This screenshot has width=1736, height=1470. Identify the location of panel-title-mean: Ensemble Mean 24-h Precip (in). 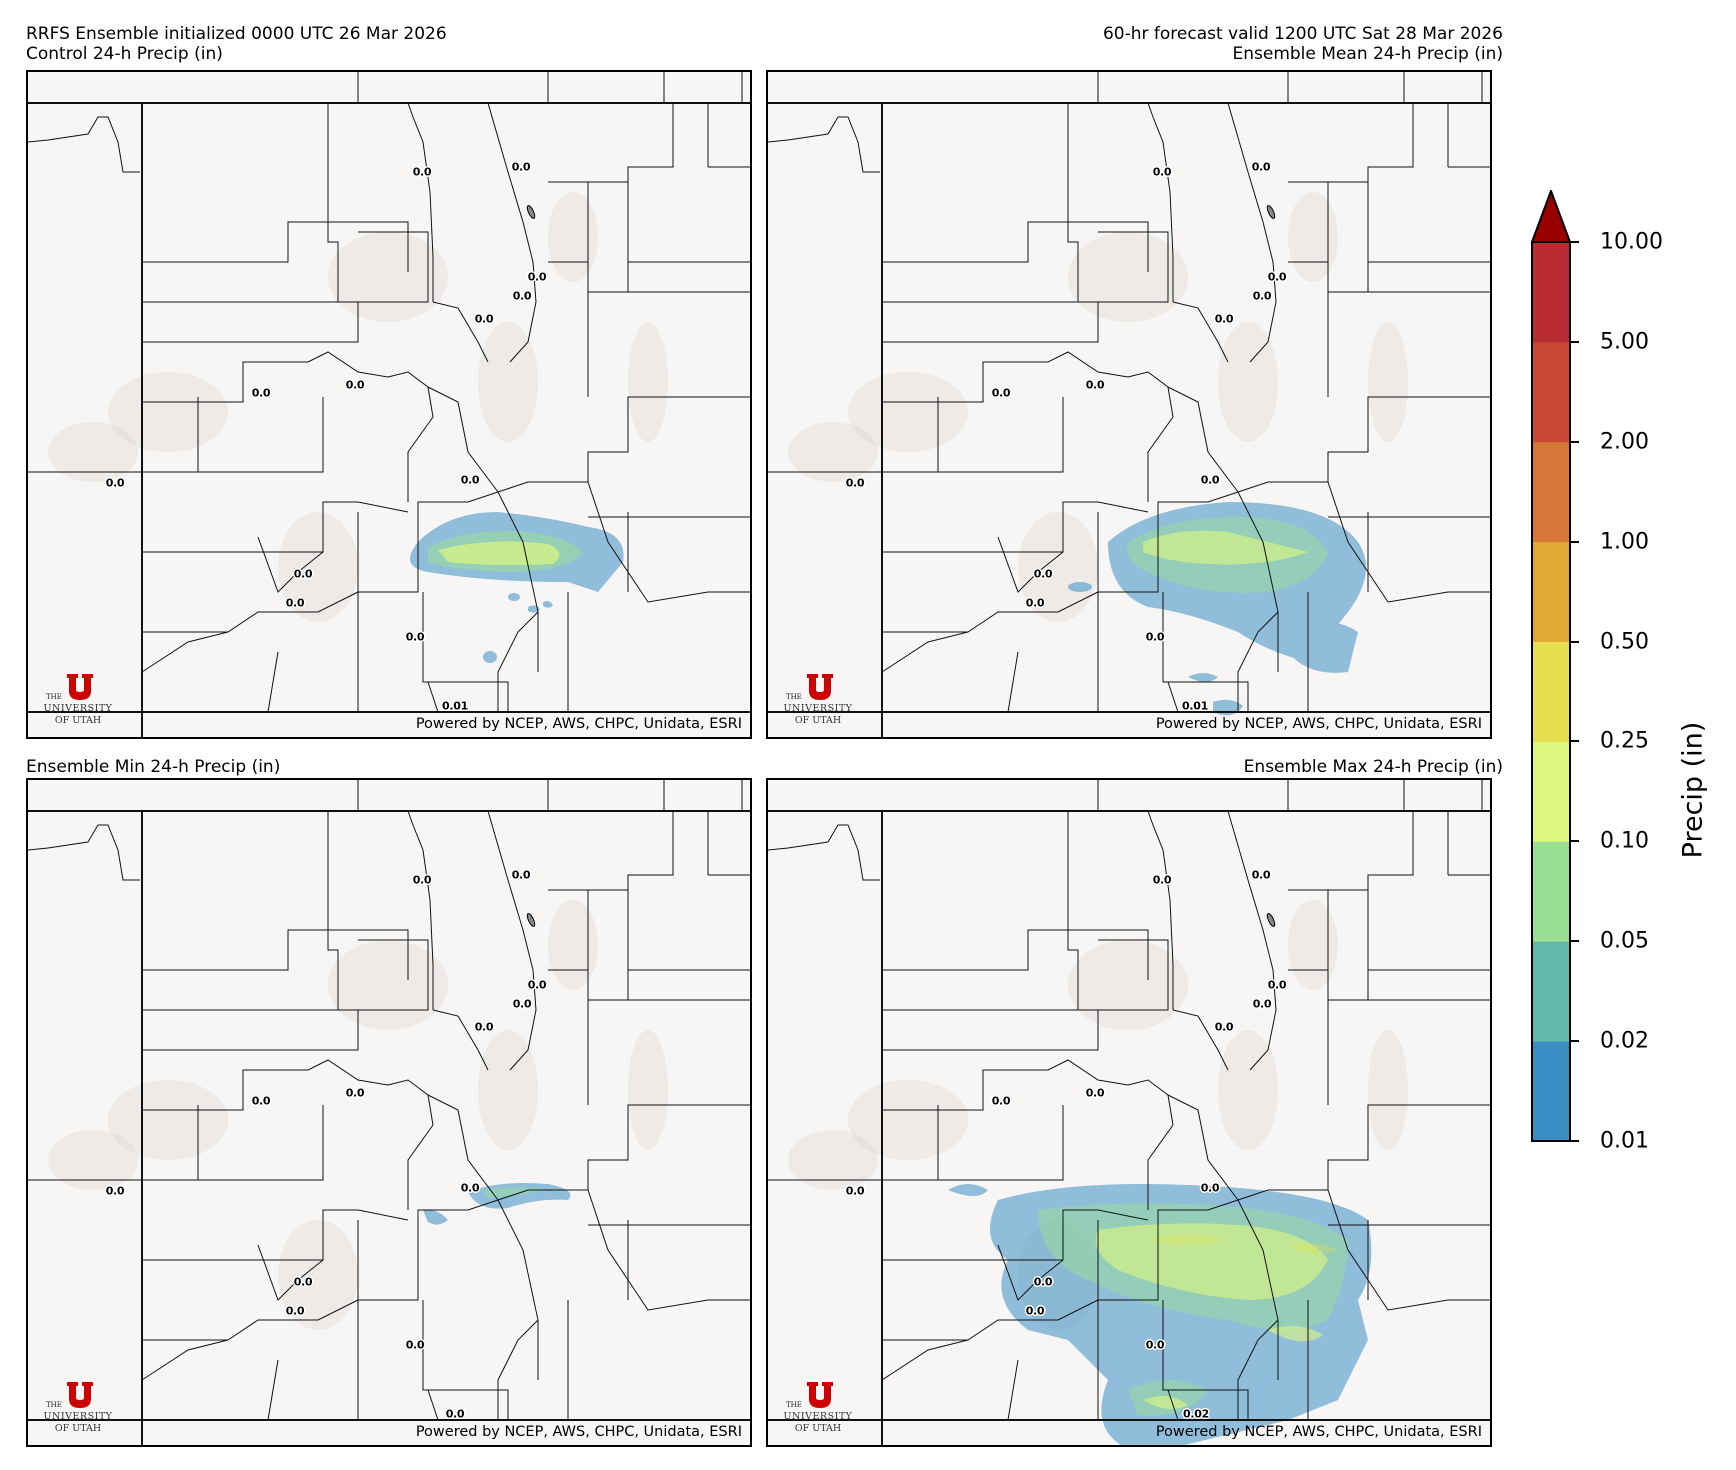
(1368, 54).